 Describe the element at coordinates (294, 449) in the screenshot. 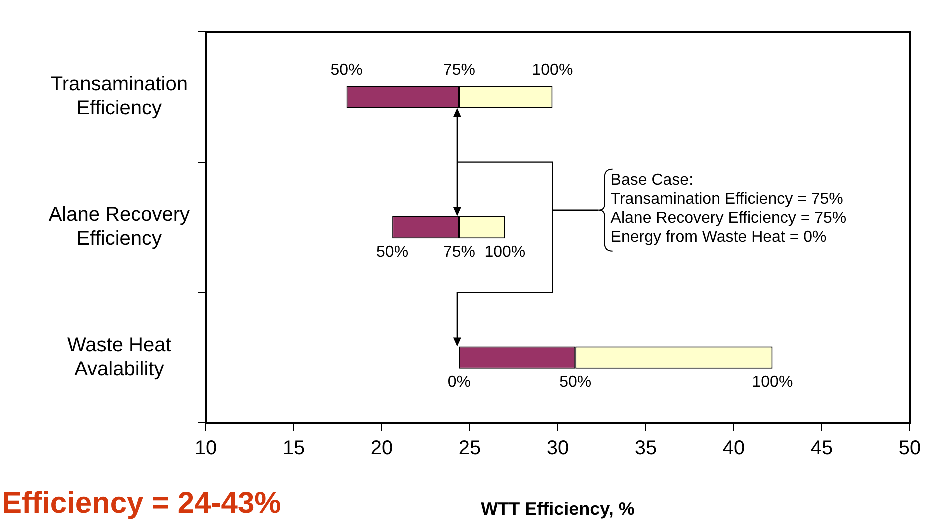

I see `x-tick-label: 15` at that location.